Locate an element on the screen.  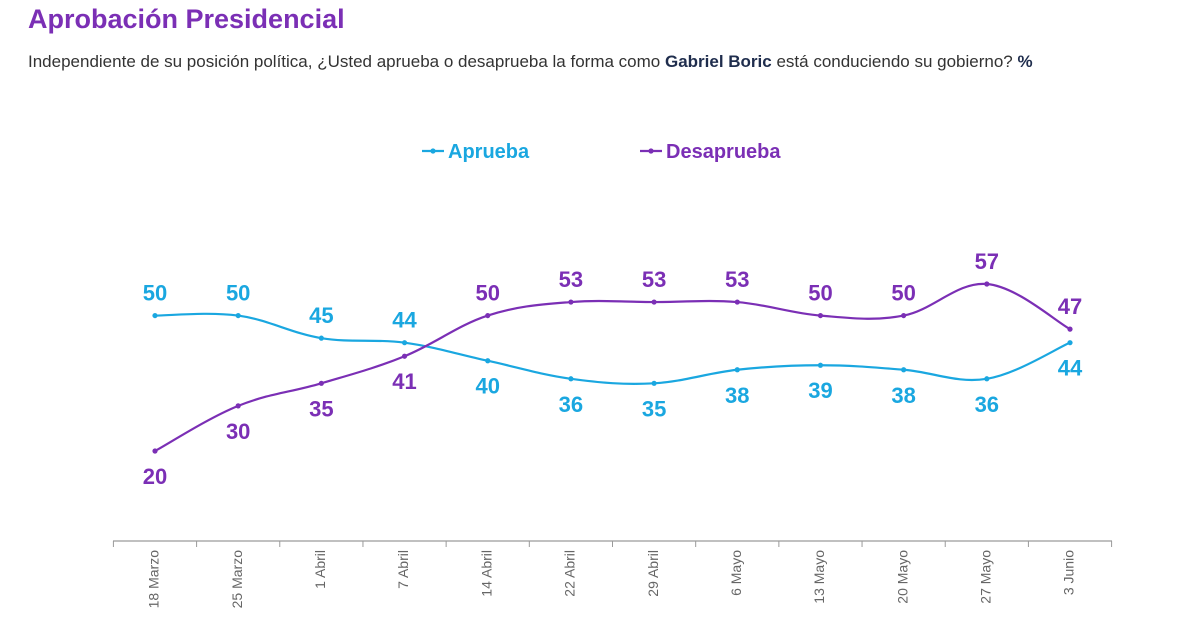
x-tick-label: 7 Abril is located at coordinates (403, 569).